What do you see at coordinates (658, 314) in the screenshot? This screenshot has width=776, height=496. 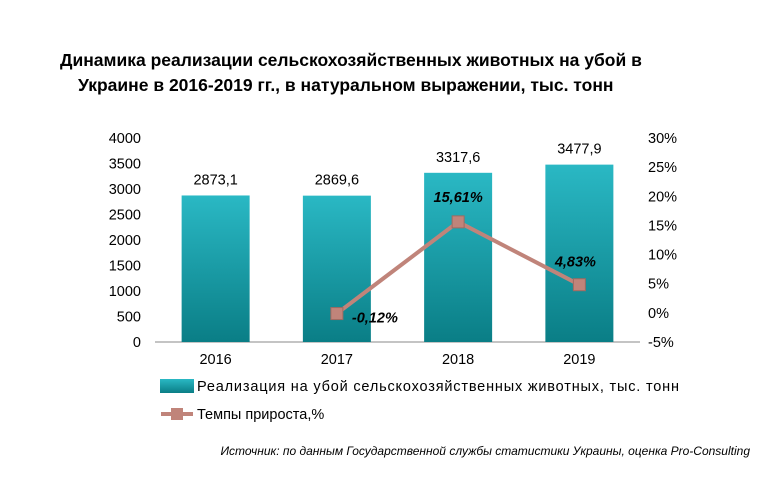 I see `y-right-tick-label: 0%` at bounding box center [658, 314].